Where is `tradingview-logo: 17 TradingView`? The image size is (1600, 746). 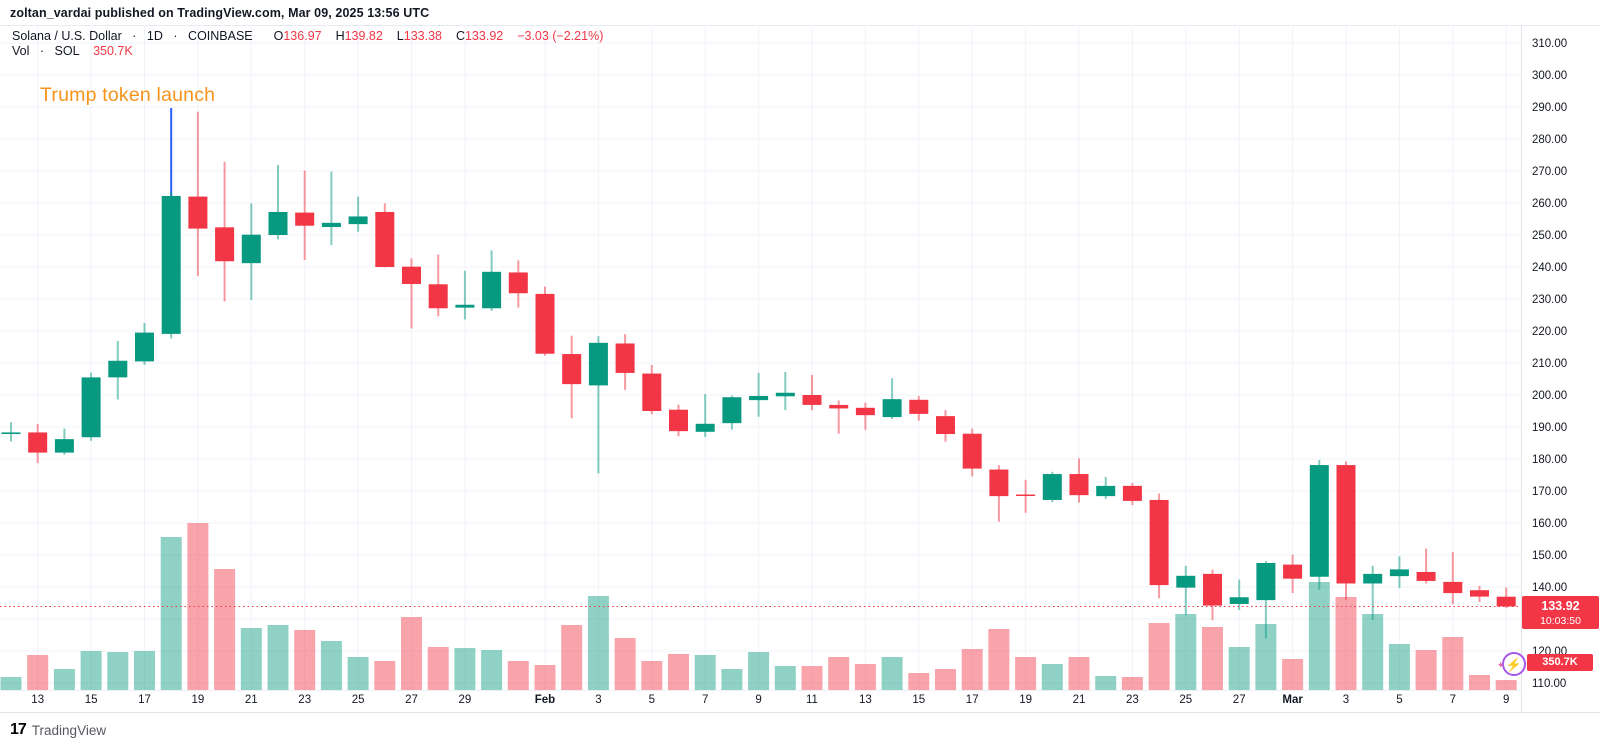 tradingview-logo: 17 TradingView is located at coordinates (58, 730).